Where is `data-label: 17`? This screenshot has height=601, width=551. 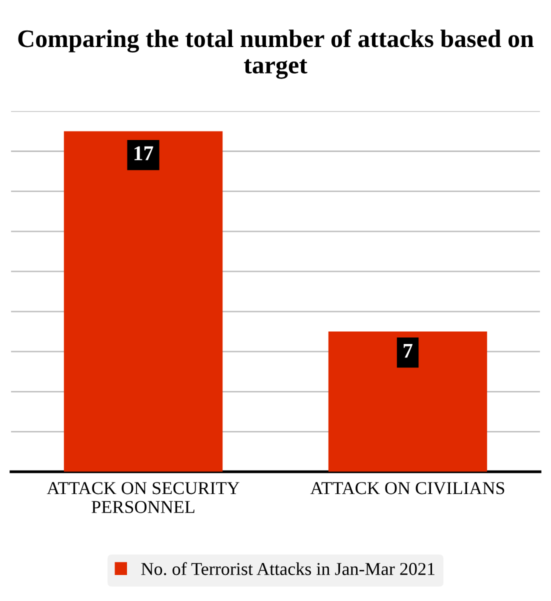 data-label: 17 is located at coordinates (144, 153).